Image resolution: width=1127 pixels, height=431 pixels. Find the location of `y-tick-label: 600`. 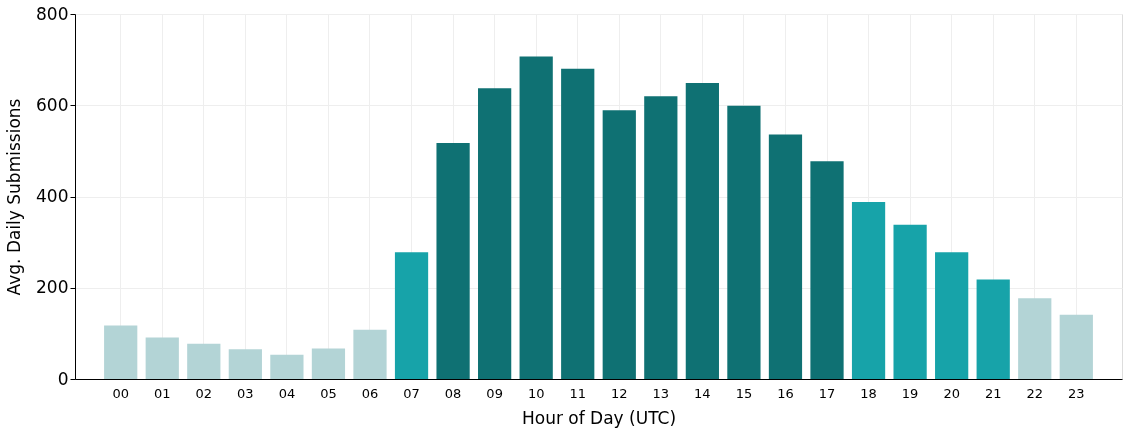

y-tick-label: 600 is located at coordinates (52, 104).